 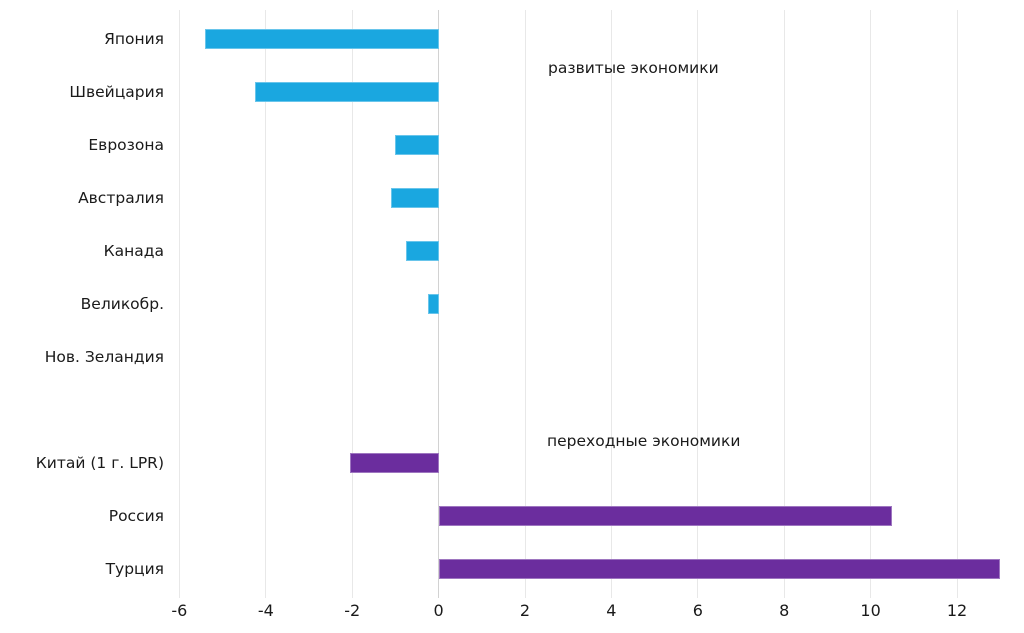 I want to click on y-axis-category-label: Еврозона, so click(x=126, y=145).